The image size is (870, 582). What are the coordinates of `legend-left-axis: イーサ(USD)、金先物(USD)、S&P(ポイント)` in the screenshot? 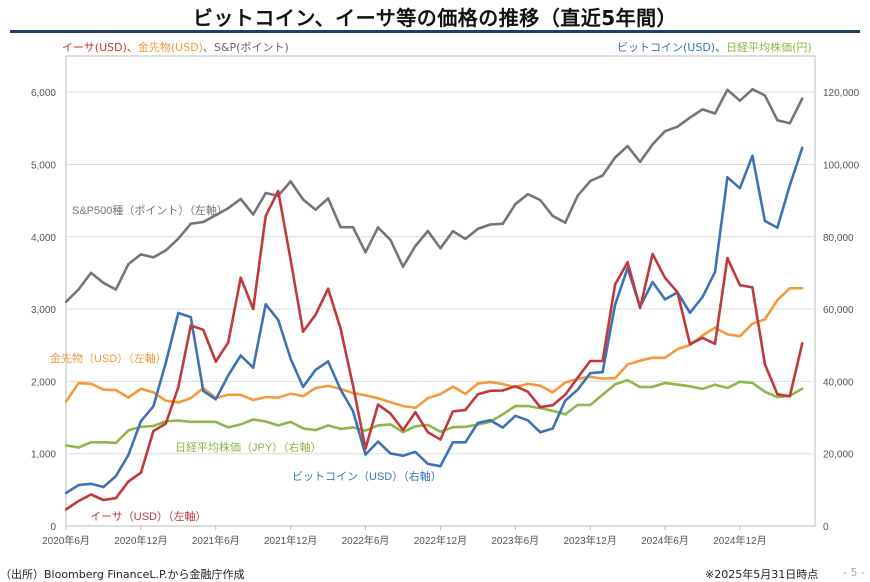 It's located at (175, 47).